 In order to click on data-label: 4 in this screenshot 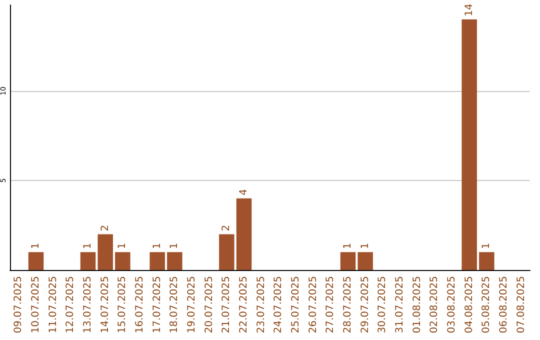, I will do `click(244, 192)`.